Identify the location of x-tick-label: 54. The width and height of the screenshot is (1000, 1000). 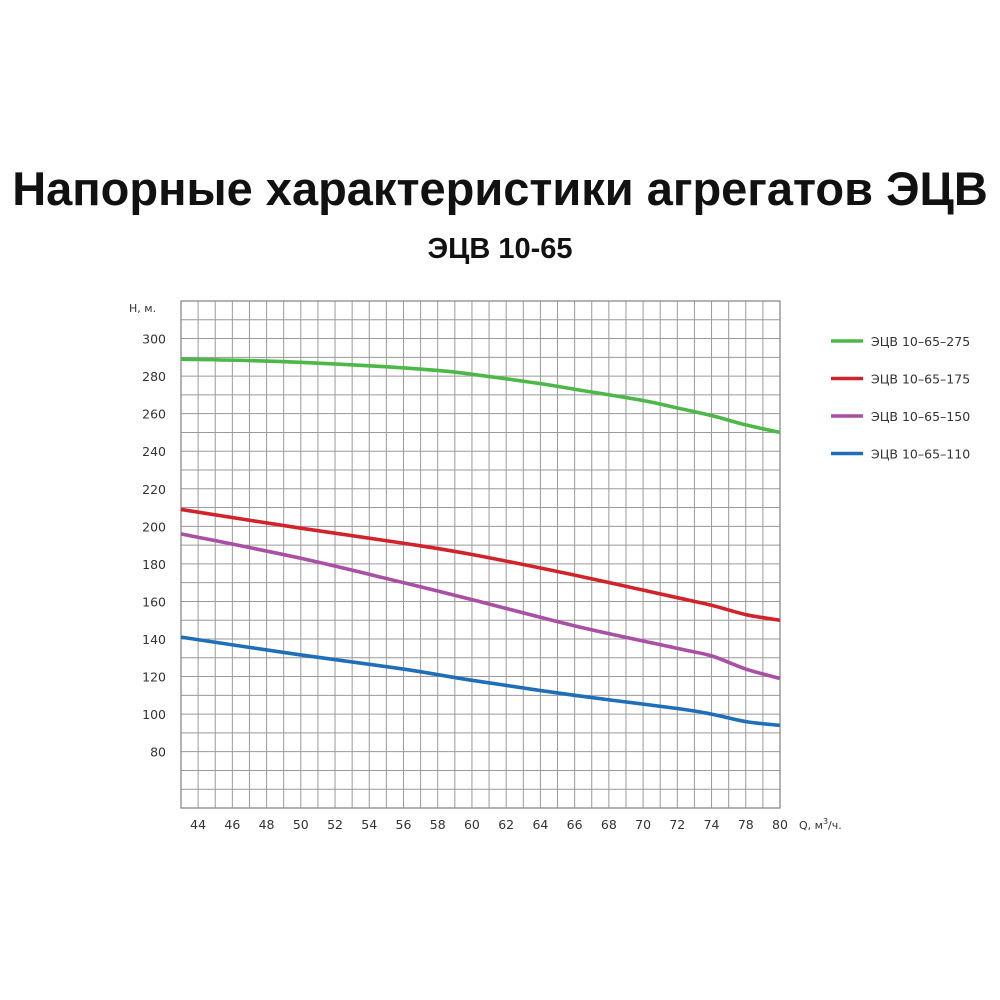
(369, 824).